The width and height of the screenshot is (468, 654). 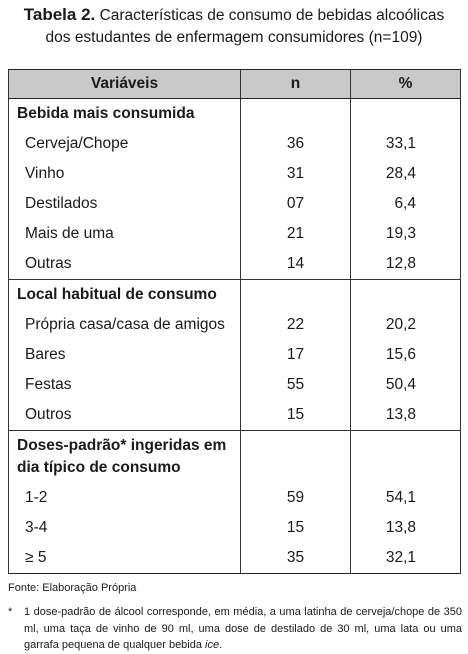 What do you see at coordinates (124, 528) in the screenshot?
I see `row-label: 3-4` at bounding box center [124, 528].